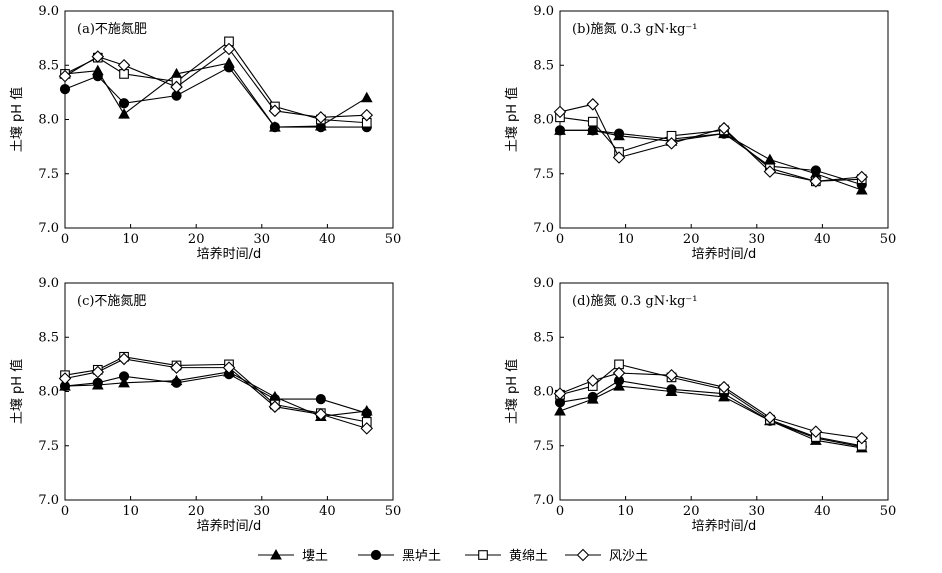 The height and width of the screenshot is (573, 942). I want to click on series-circle, so click(215, 394).